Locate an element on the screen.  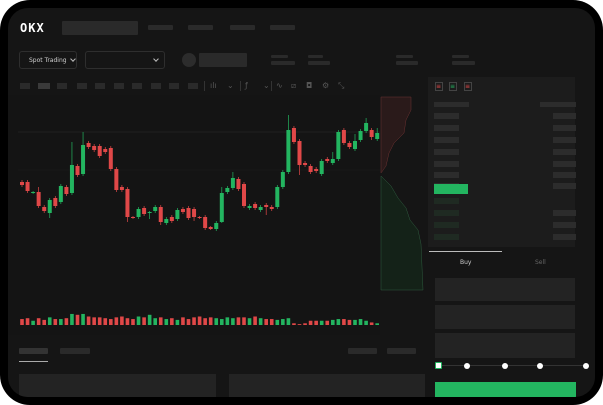
market-type-label: Spot Trading is located at coordinates (48, 60).